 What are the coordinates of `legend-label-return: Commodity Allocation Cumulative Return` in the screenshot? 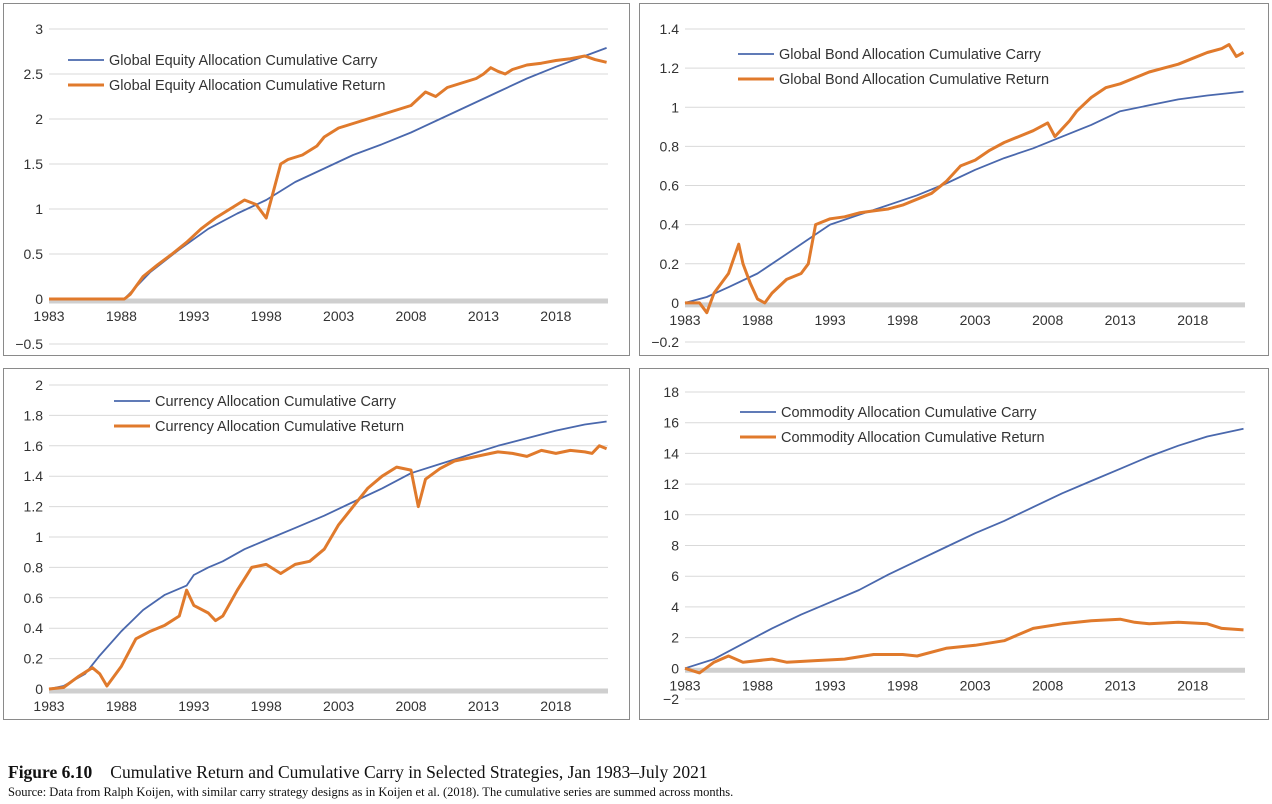 It's located at (913, 438).